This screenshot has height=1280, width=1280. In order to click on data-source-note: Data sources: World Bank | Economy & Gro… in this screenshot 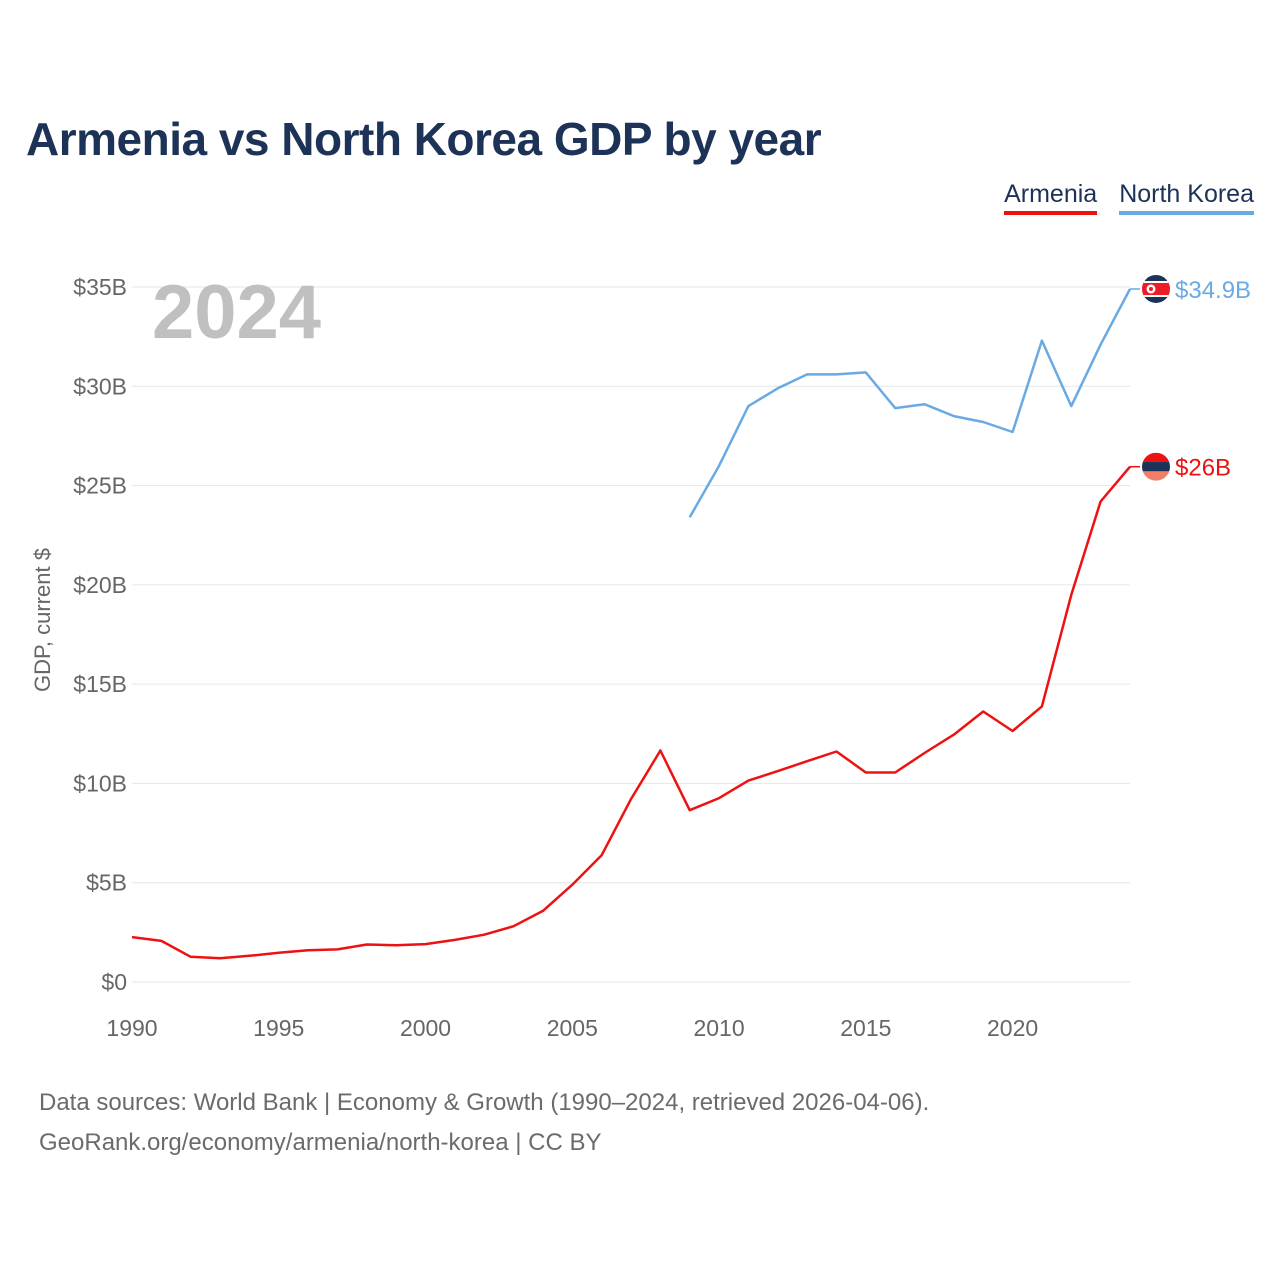, I will do `click(484, 1123)`.